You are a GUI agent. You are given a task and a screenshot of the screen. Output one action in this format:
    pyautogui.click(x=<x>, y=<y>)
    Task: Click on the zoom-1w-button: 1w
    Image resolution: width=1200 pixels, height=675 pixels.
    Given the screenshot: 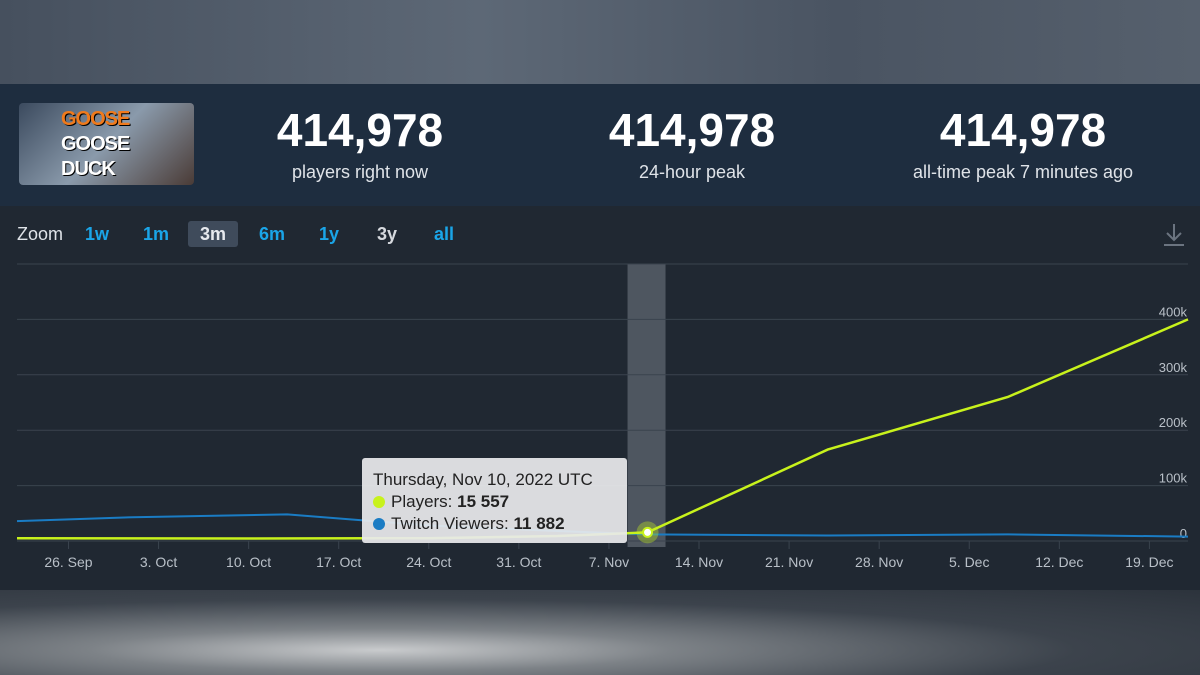 What is the action you would take?
    pyautogui.click(x=97, y=234)
    